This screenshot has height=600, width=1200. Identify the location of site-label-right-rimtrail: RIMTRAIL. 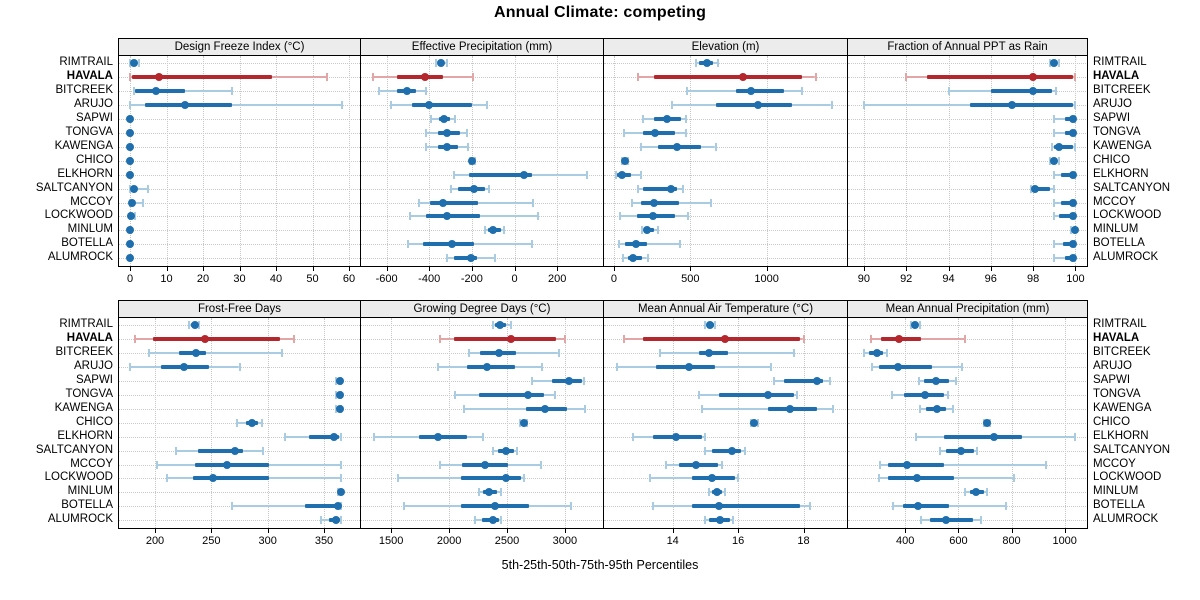
(1120, 324).